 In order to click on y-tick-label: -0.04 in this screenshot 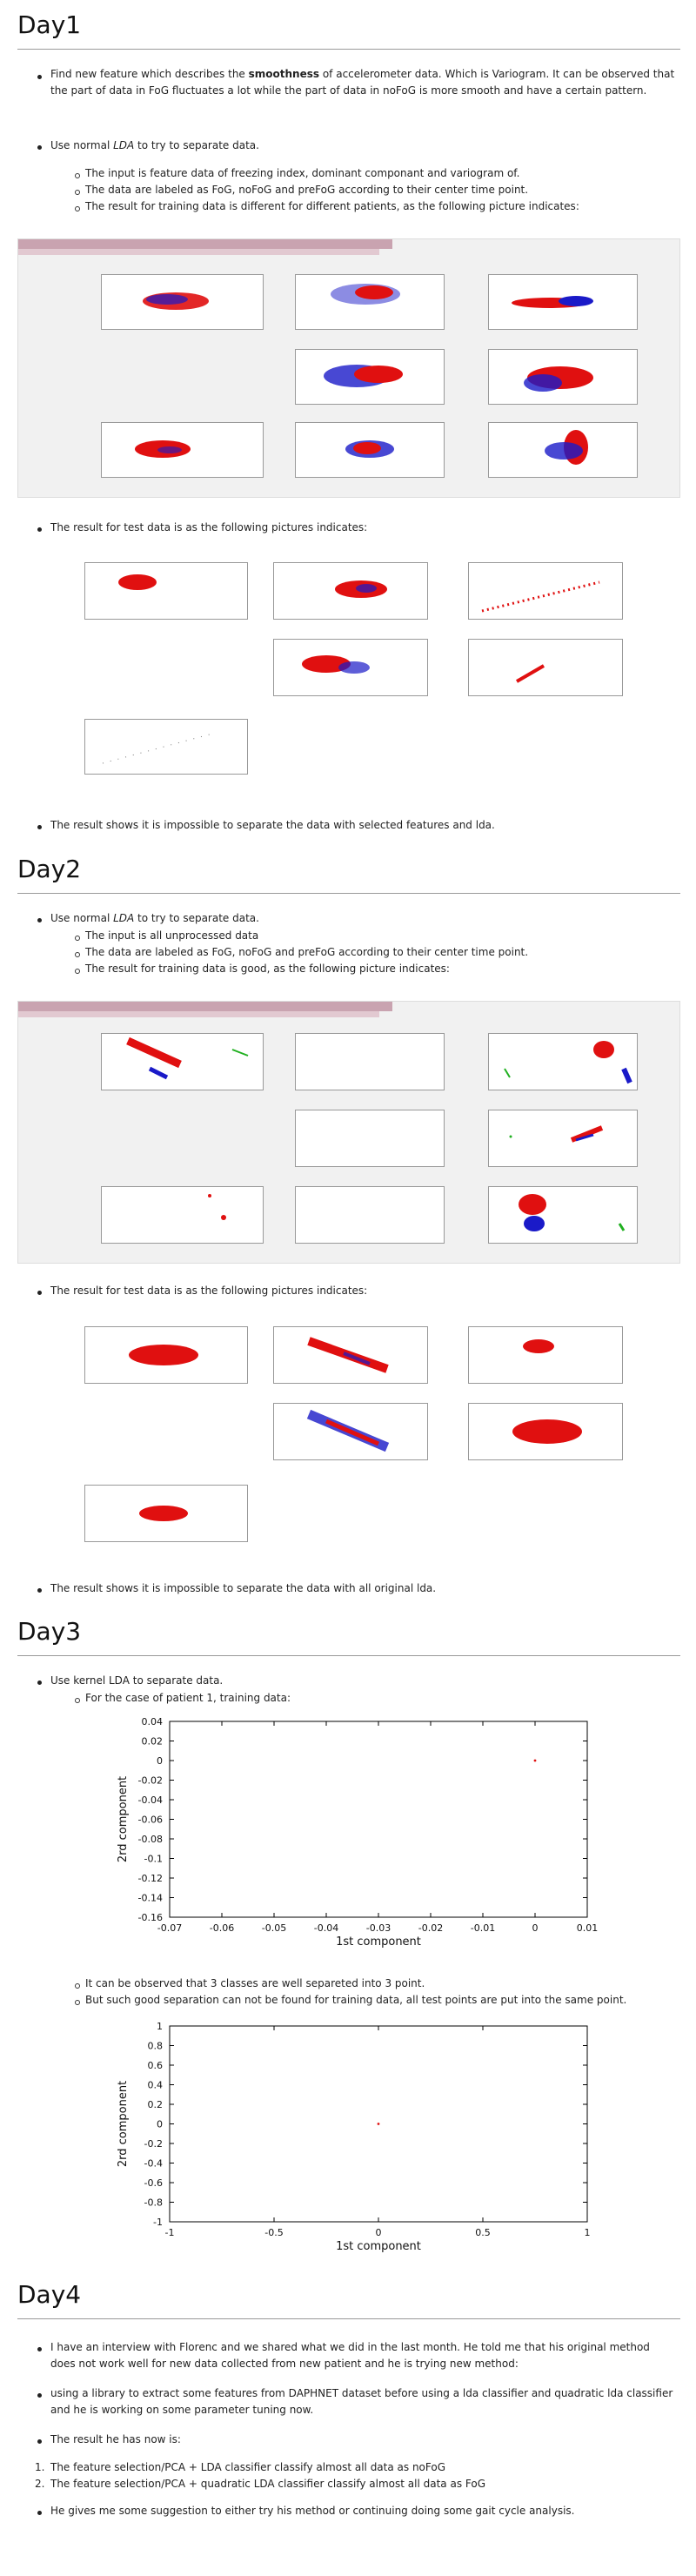, I will do `click(150, 1800)`.